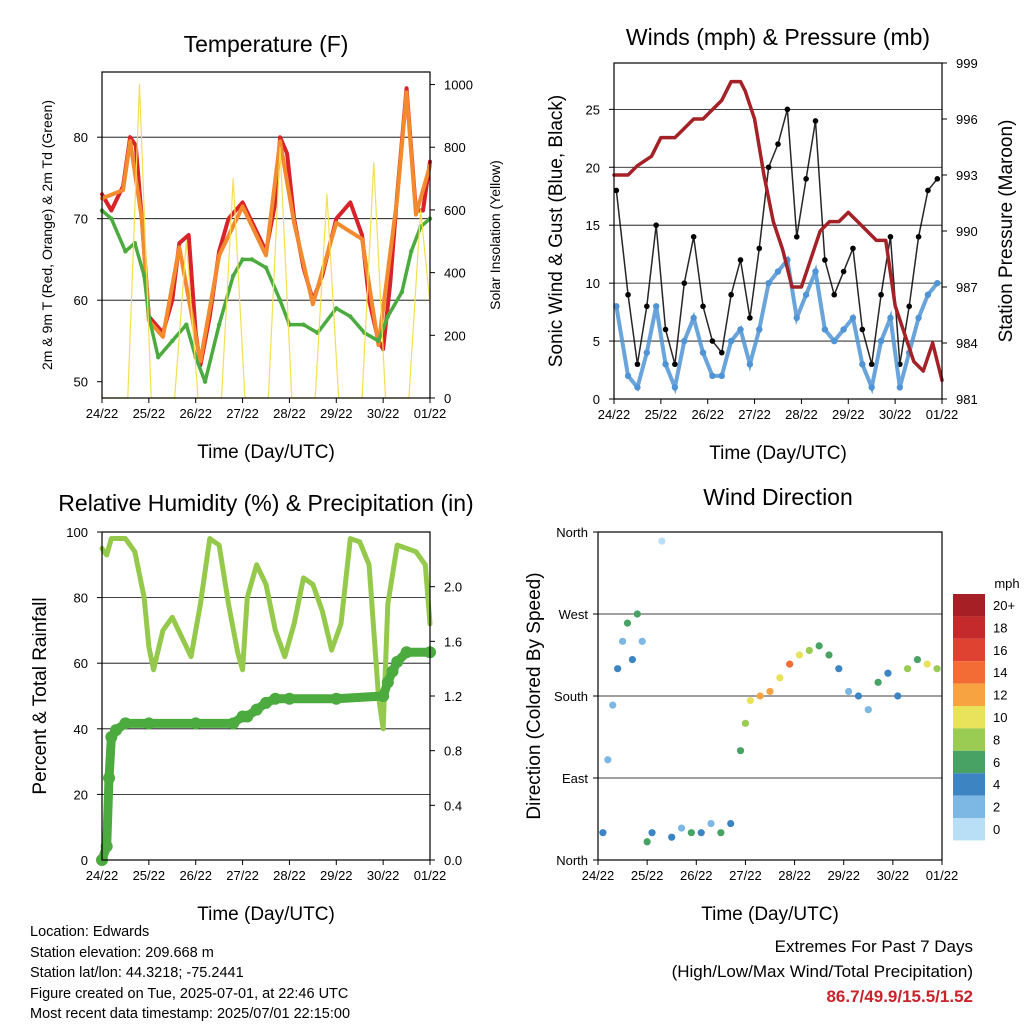 The height and width of the screenshot is (1025, 1024). Describe the element at coordinates (967, 231) in the screenshot. I see `winds-y2tick-label: 990` at that location.